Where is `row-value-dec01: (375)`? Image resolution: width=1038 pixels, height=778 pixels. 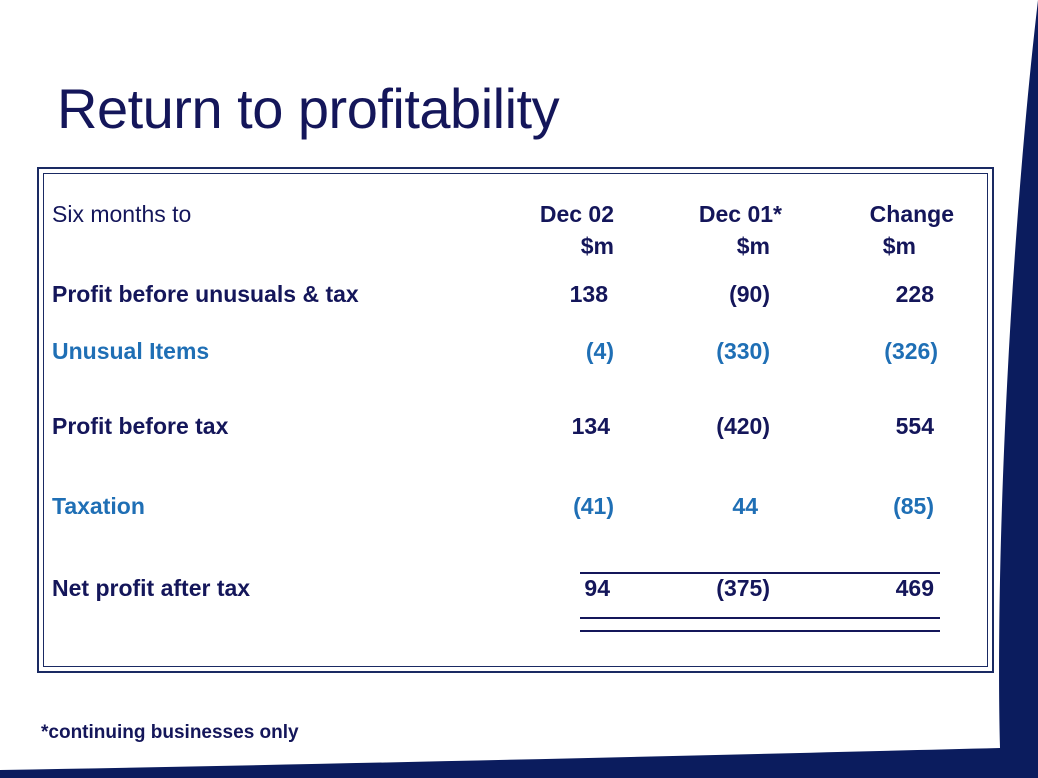
row-value-dec01: (375) is located at coordinates (743, 588).